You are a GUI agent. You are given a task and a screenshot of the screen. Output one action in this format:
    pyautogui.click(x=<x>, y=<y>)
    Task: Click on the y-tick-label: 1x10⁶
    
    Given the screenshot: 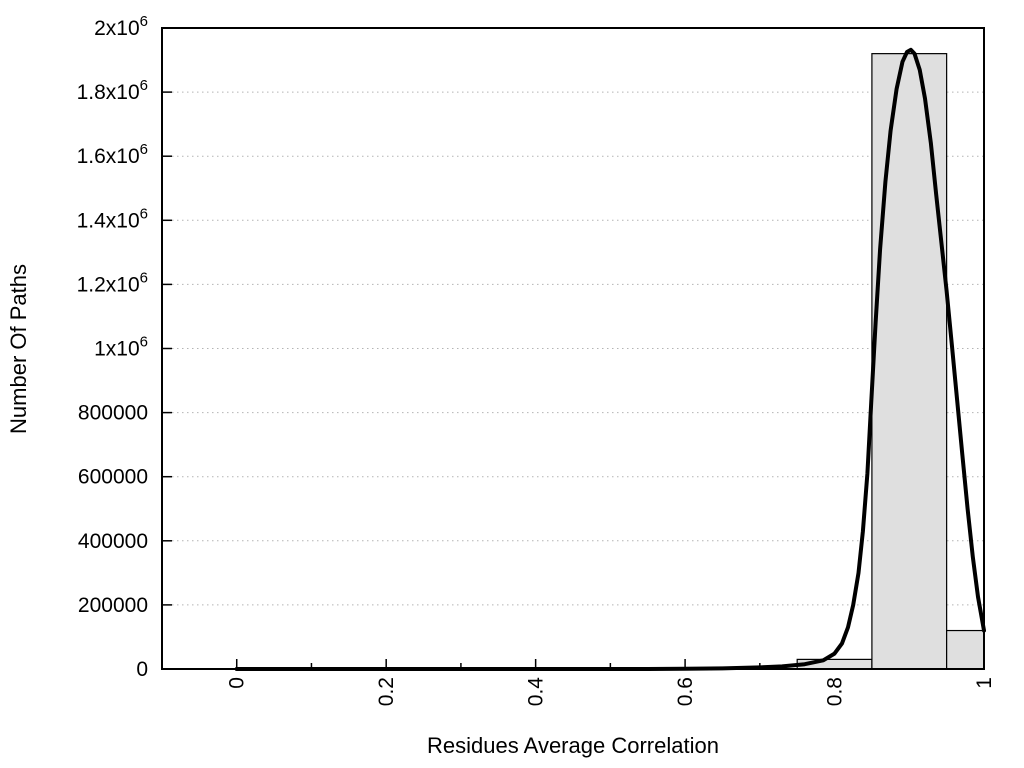 What is the action you would take?
    pyautogui.click(x=121, y=347)
    